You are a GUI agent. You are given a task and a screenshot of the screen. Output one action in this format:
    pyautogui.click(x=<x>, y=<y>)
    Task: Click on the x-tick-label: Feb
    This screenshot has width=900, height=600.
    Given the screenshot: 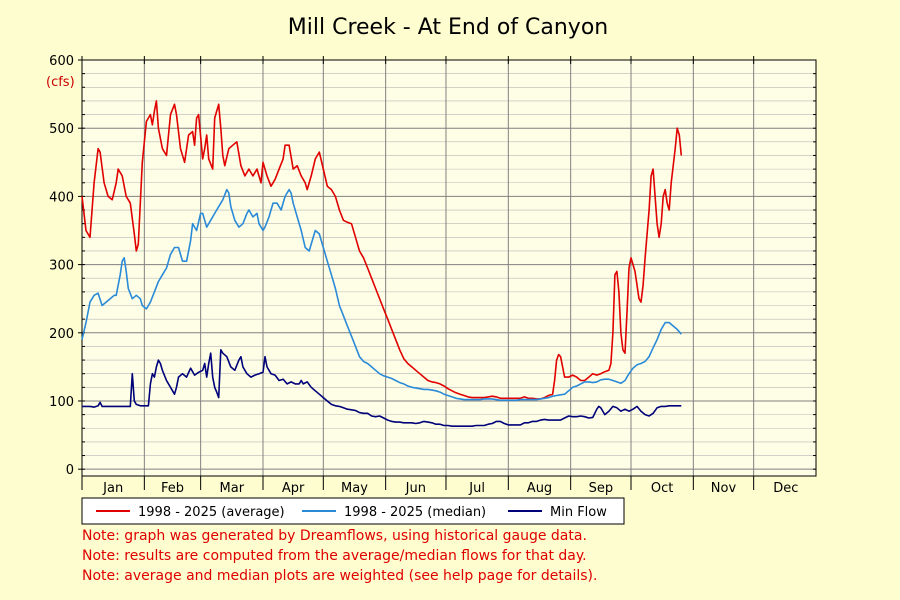 What is the action you would take?
    pyautogui.click(x=172, y=488)
    